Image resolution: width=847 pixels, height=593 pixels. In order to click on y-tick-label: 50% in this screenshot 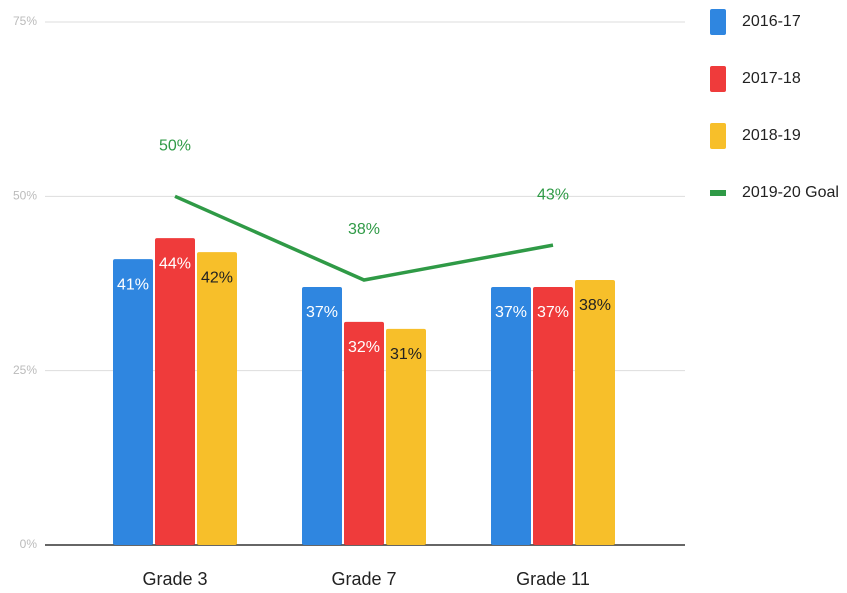, I will do `click(25, 196)`.